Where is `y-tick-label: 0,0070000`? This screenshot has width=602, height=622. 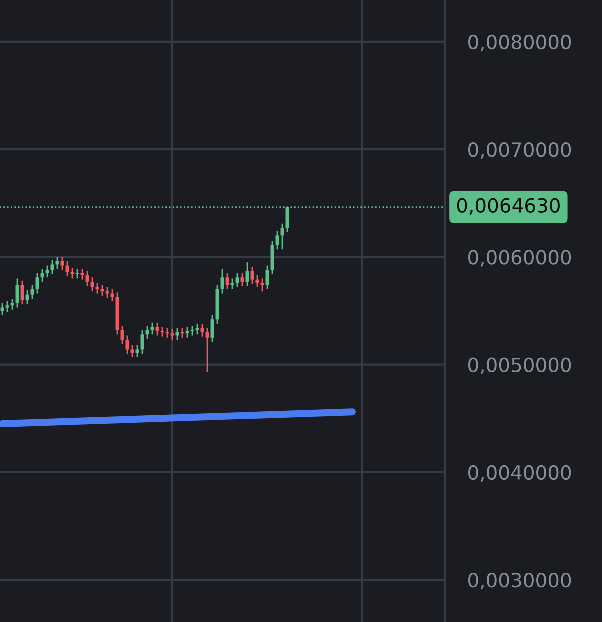
y-tick-label: 0,0070000 is located at coordinates (520, 151).